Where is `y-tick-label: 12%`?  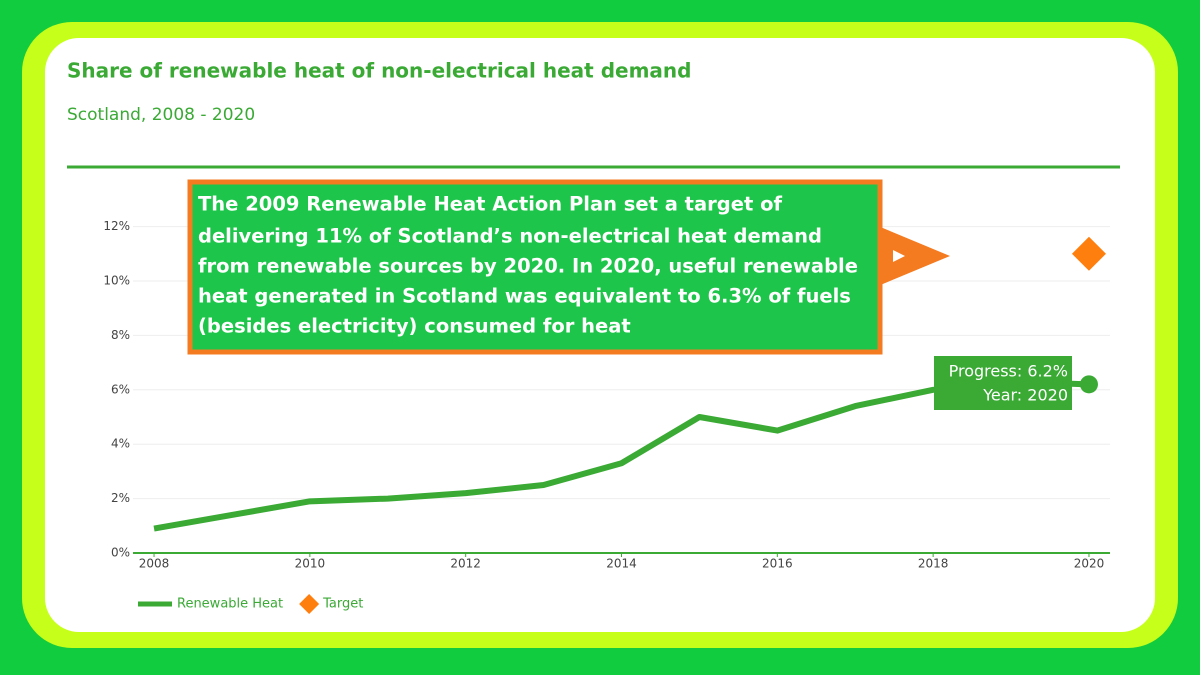 y-tick-label: 12% is located at coordinates (116, 226).